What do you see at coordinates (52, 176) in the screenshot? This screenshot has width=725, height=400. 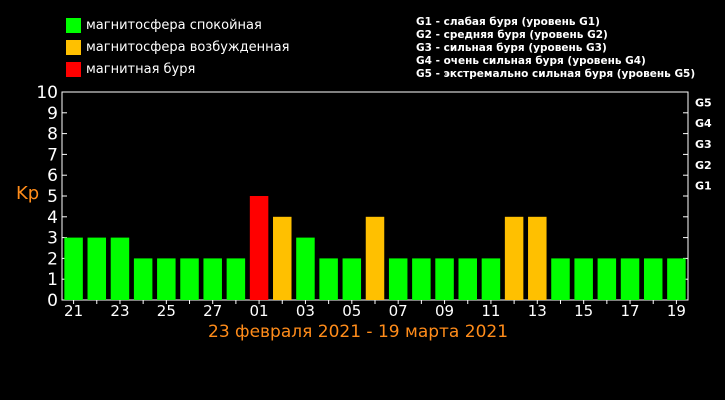 I see `y-tick-label: 6` at bounding box center [52, 176].